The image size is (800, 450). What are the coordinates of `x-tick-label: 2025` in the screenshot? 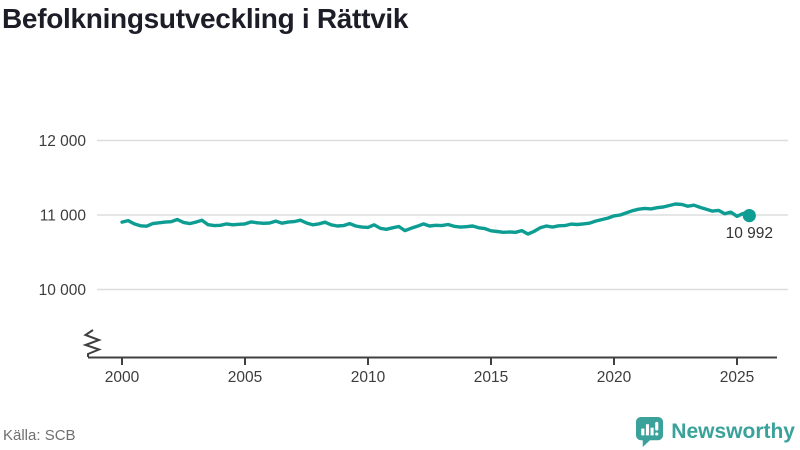 It's located at (737, 377).